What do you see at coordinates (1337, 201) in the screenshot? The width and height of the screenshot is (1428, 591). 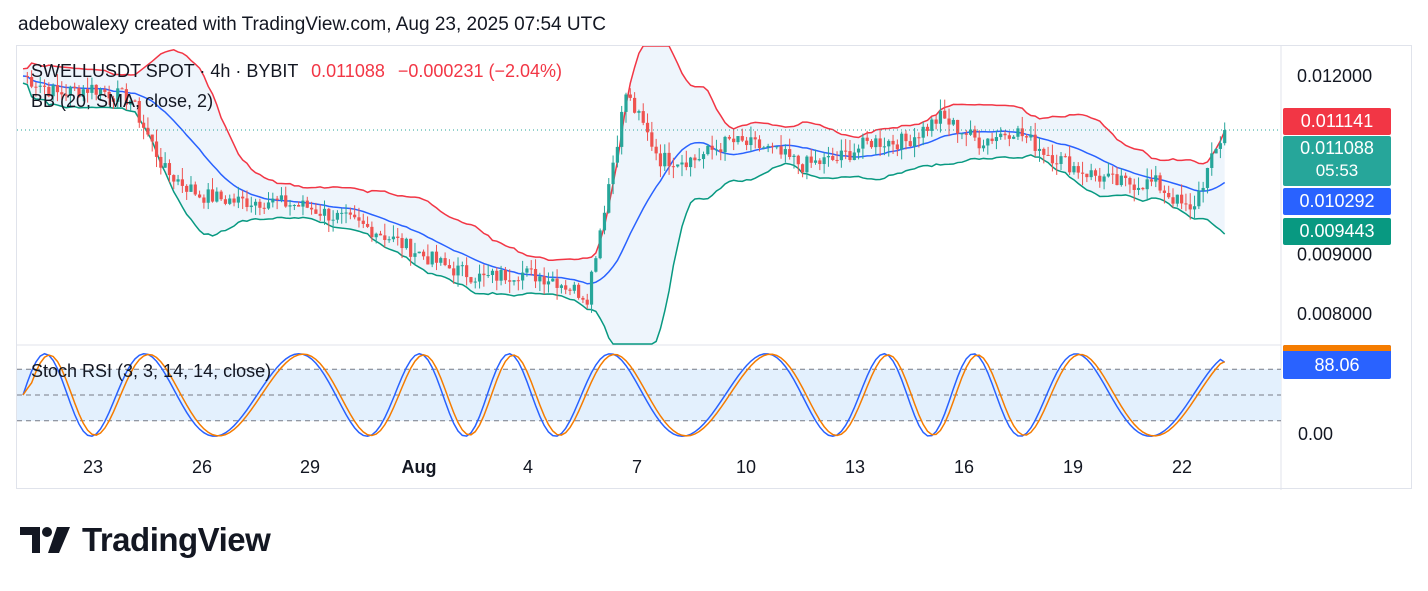 I see `bb-basis-price-tag: 0.010292` at bounding box center [1337, 201].